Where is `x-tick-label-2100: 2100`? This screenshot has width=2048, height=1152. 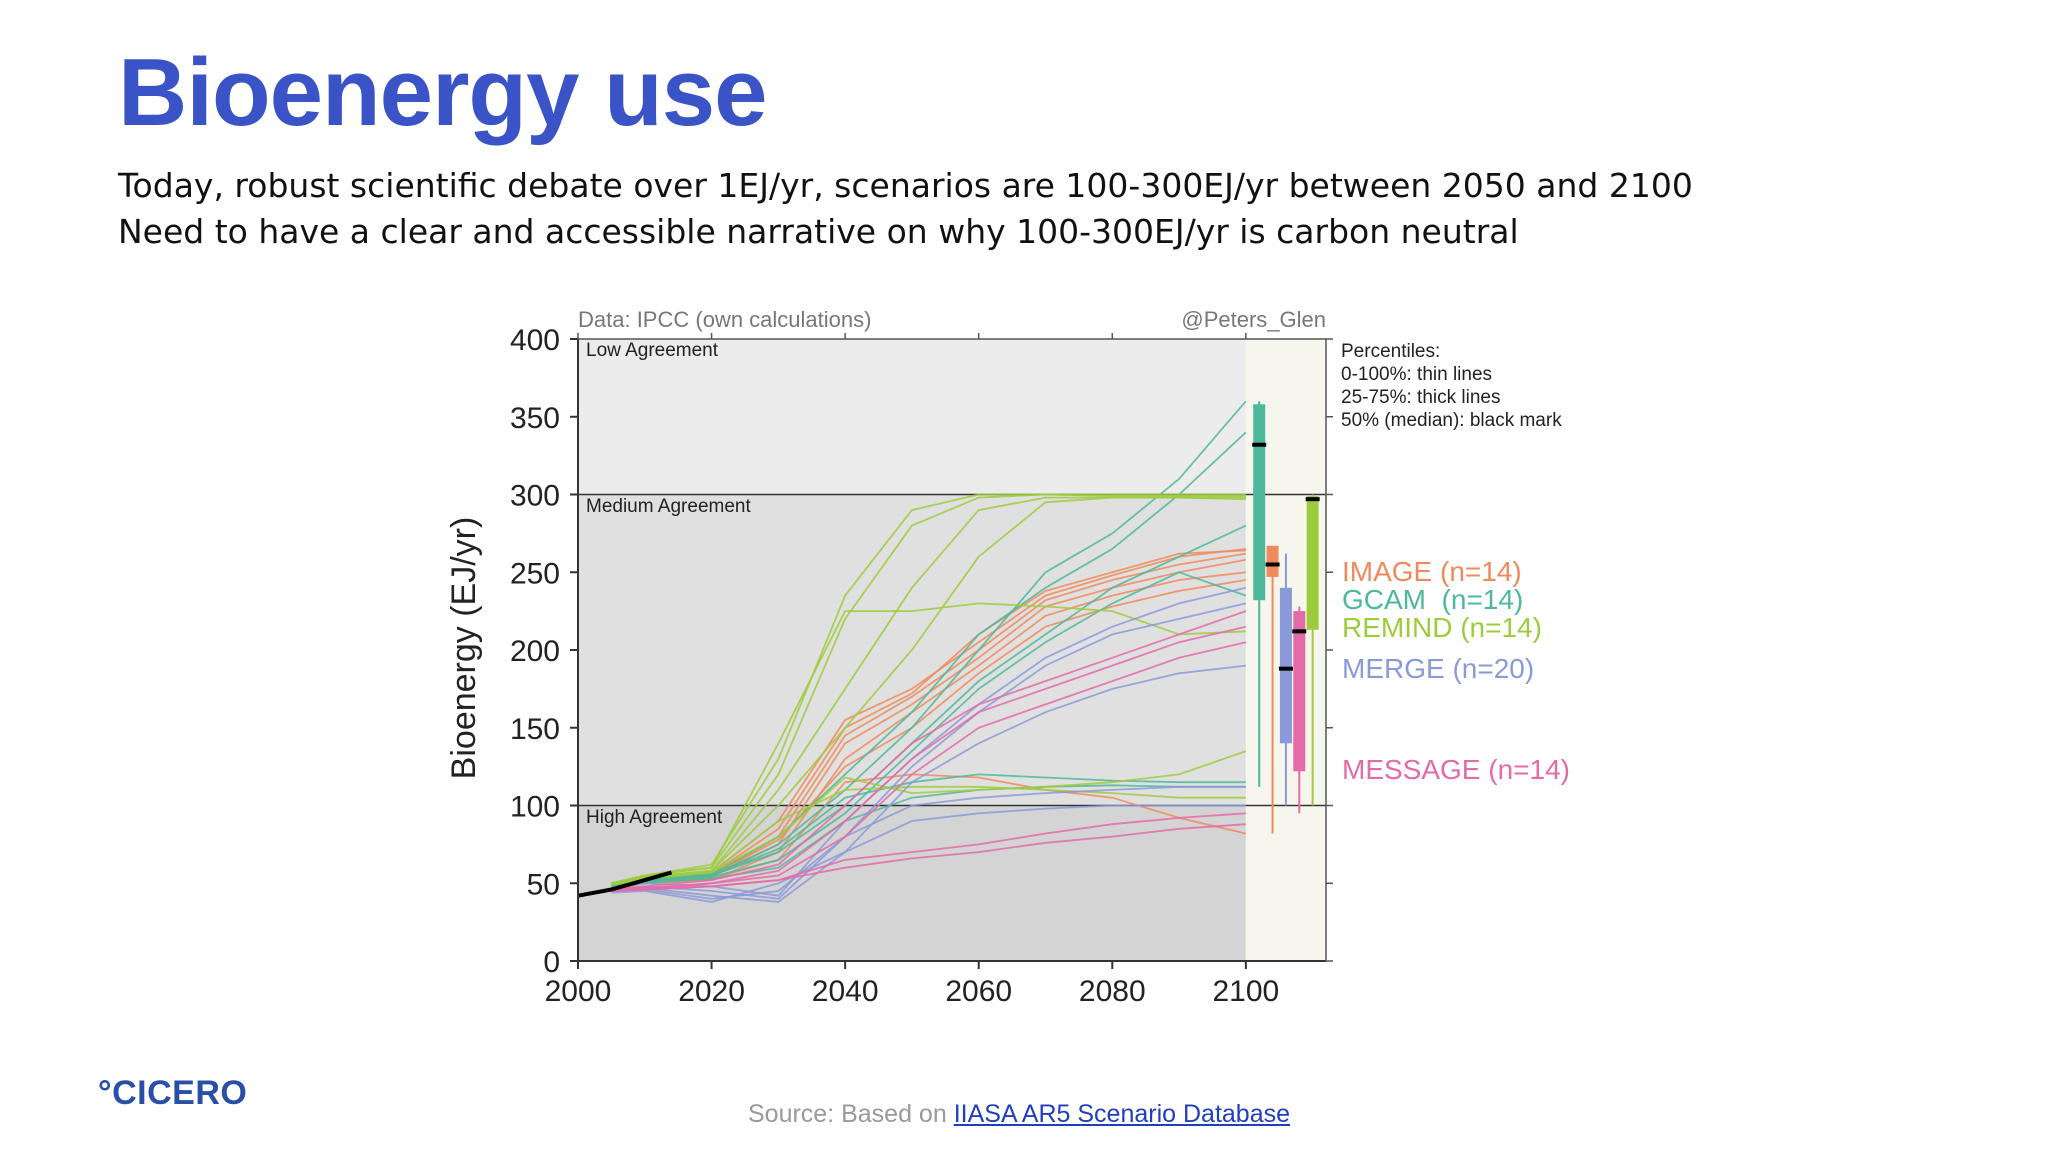
x-tick-label-2100: 2100 is located at coordinates (1245, 991).